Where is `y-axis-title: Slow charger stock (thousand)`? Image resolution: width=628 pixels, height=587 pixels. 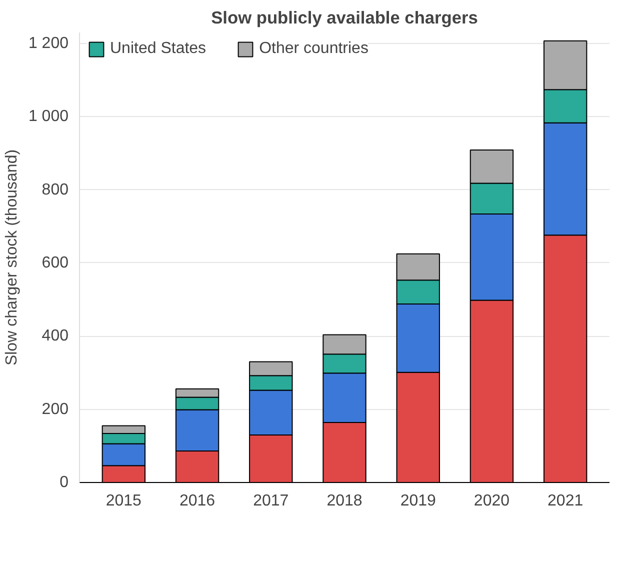
y-axis-title: Slow charger stock (thousand) is located at coordinates (11, 257).